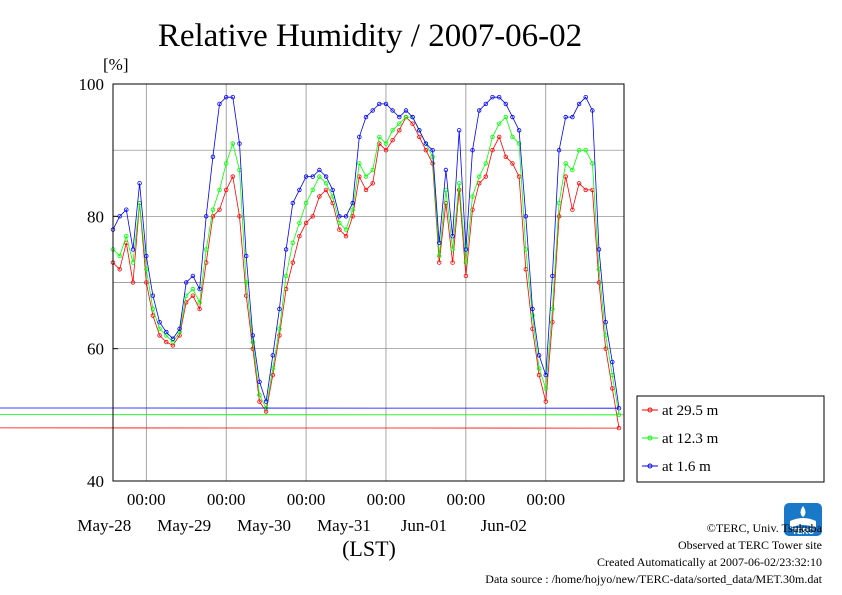 The height and width of the screenshot is (595, 842). What do you see at coordinates (104, 525) in the screenshot?
I see `x-day-label: May-28` at bounding box center [104, 525].